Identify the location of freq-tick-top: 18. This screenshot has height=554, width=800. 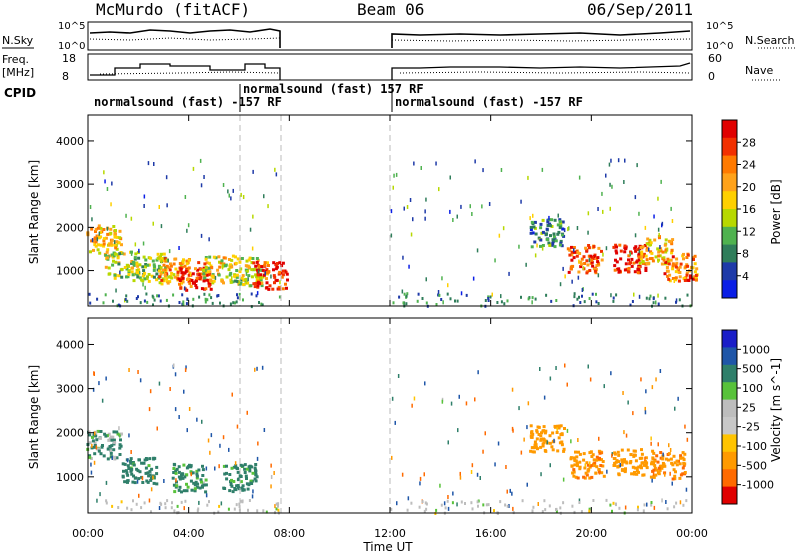
(69, 58).